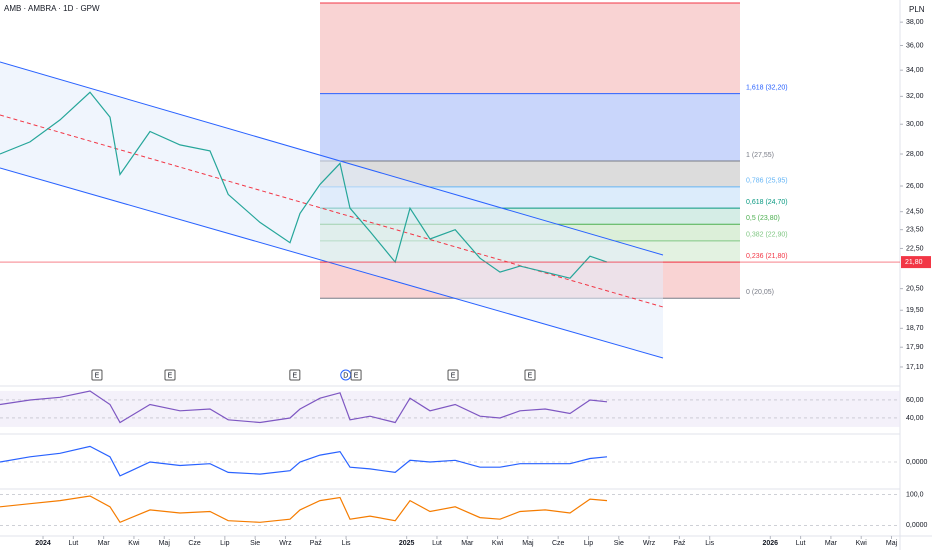  I want to click on y-tick-label: 19,50, so click(915, 310).